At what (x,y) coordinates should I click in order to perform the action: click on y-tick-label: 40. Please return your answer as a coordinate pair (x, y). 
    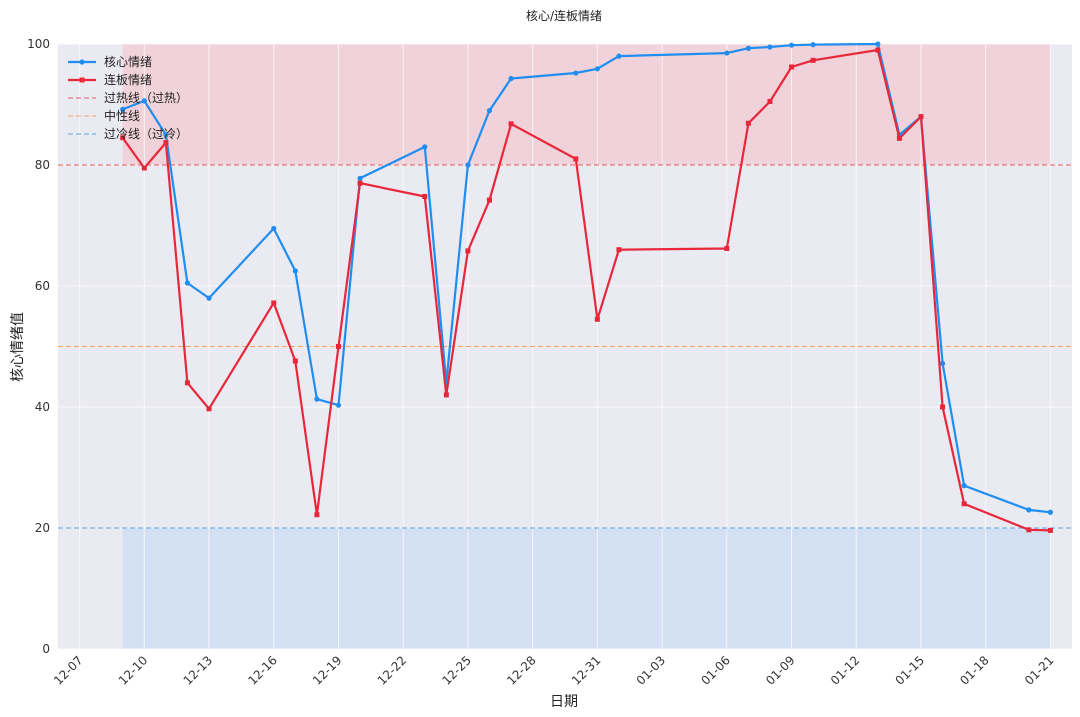
    Looking at the image, I should click on (42, 407).